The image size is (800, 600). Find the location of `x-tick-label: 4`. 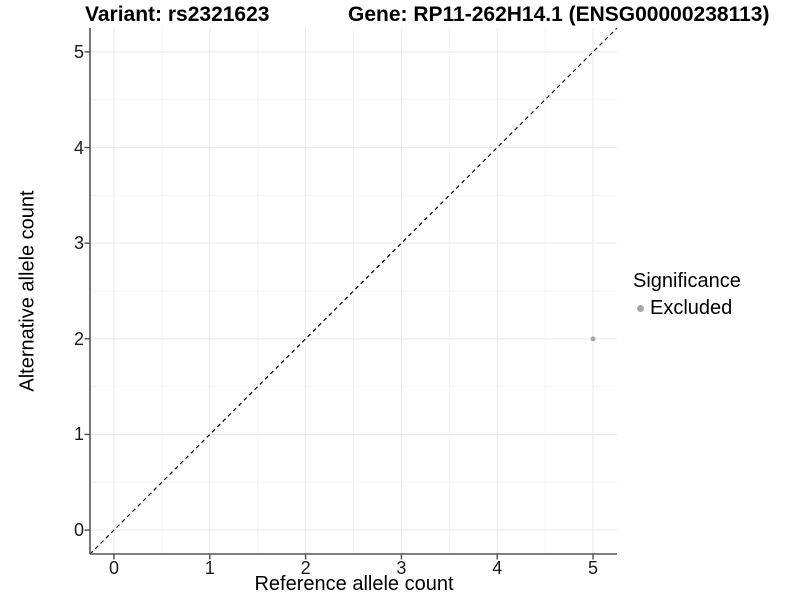

x-tick-label: 4 is located at coordinates (497, 568).